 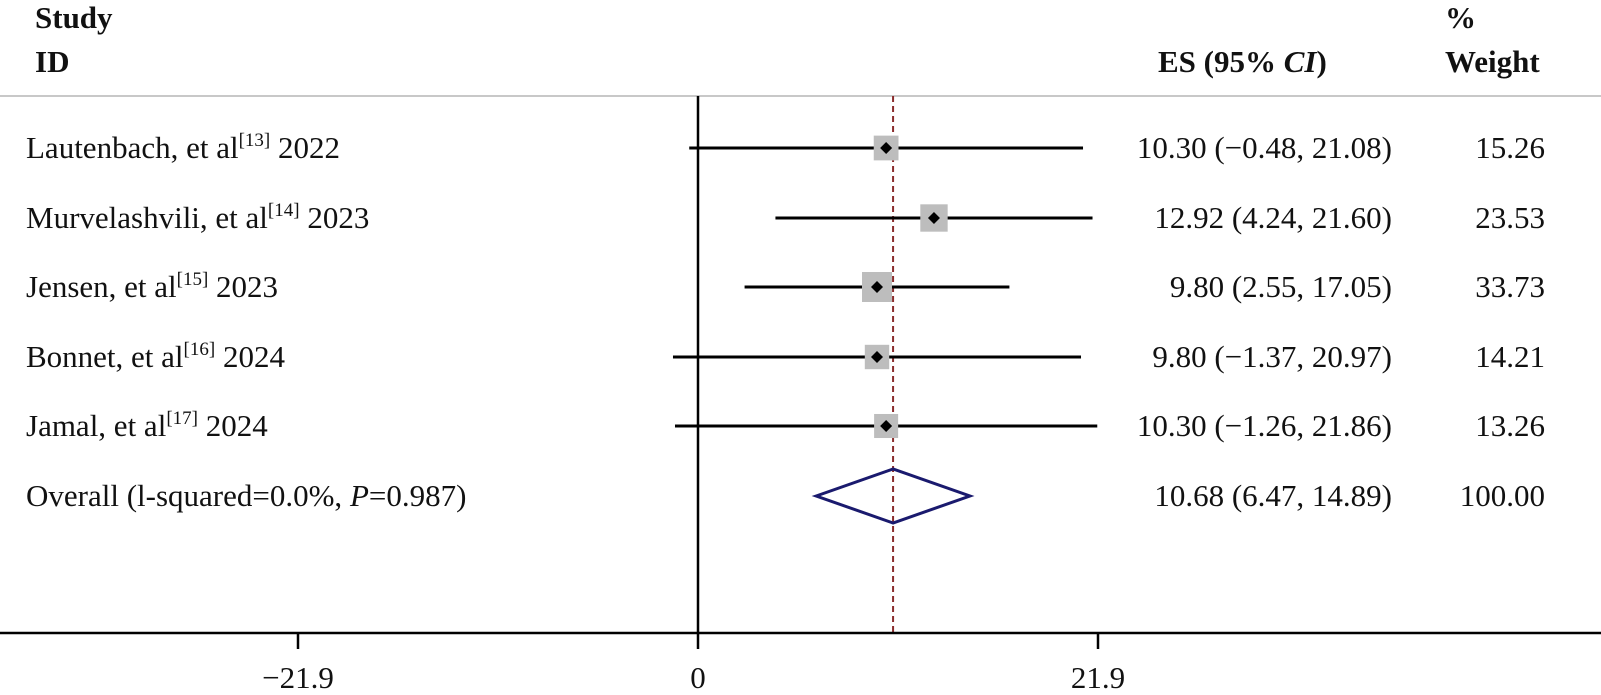 I want to click on overall-weight-value: 100.00, so click(x=1502, y=495).